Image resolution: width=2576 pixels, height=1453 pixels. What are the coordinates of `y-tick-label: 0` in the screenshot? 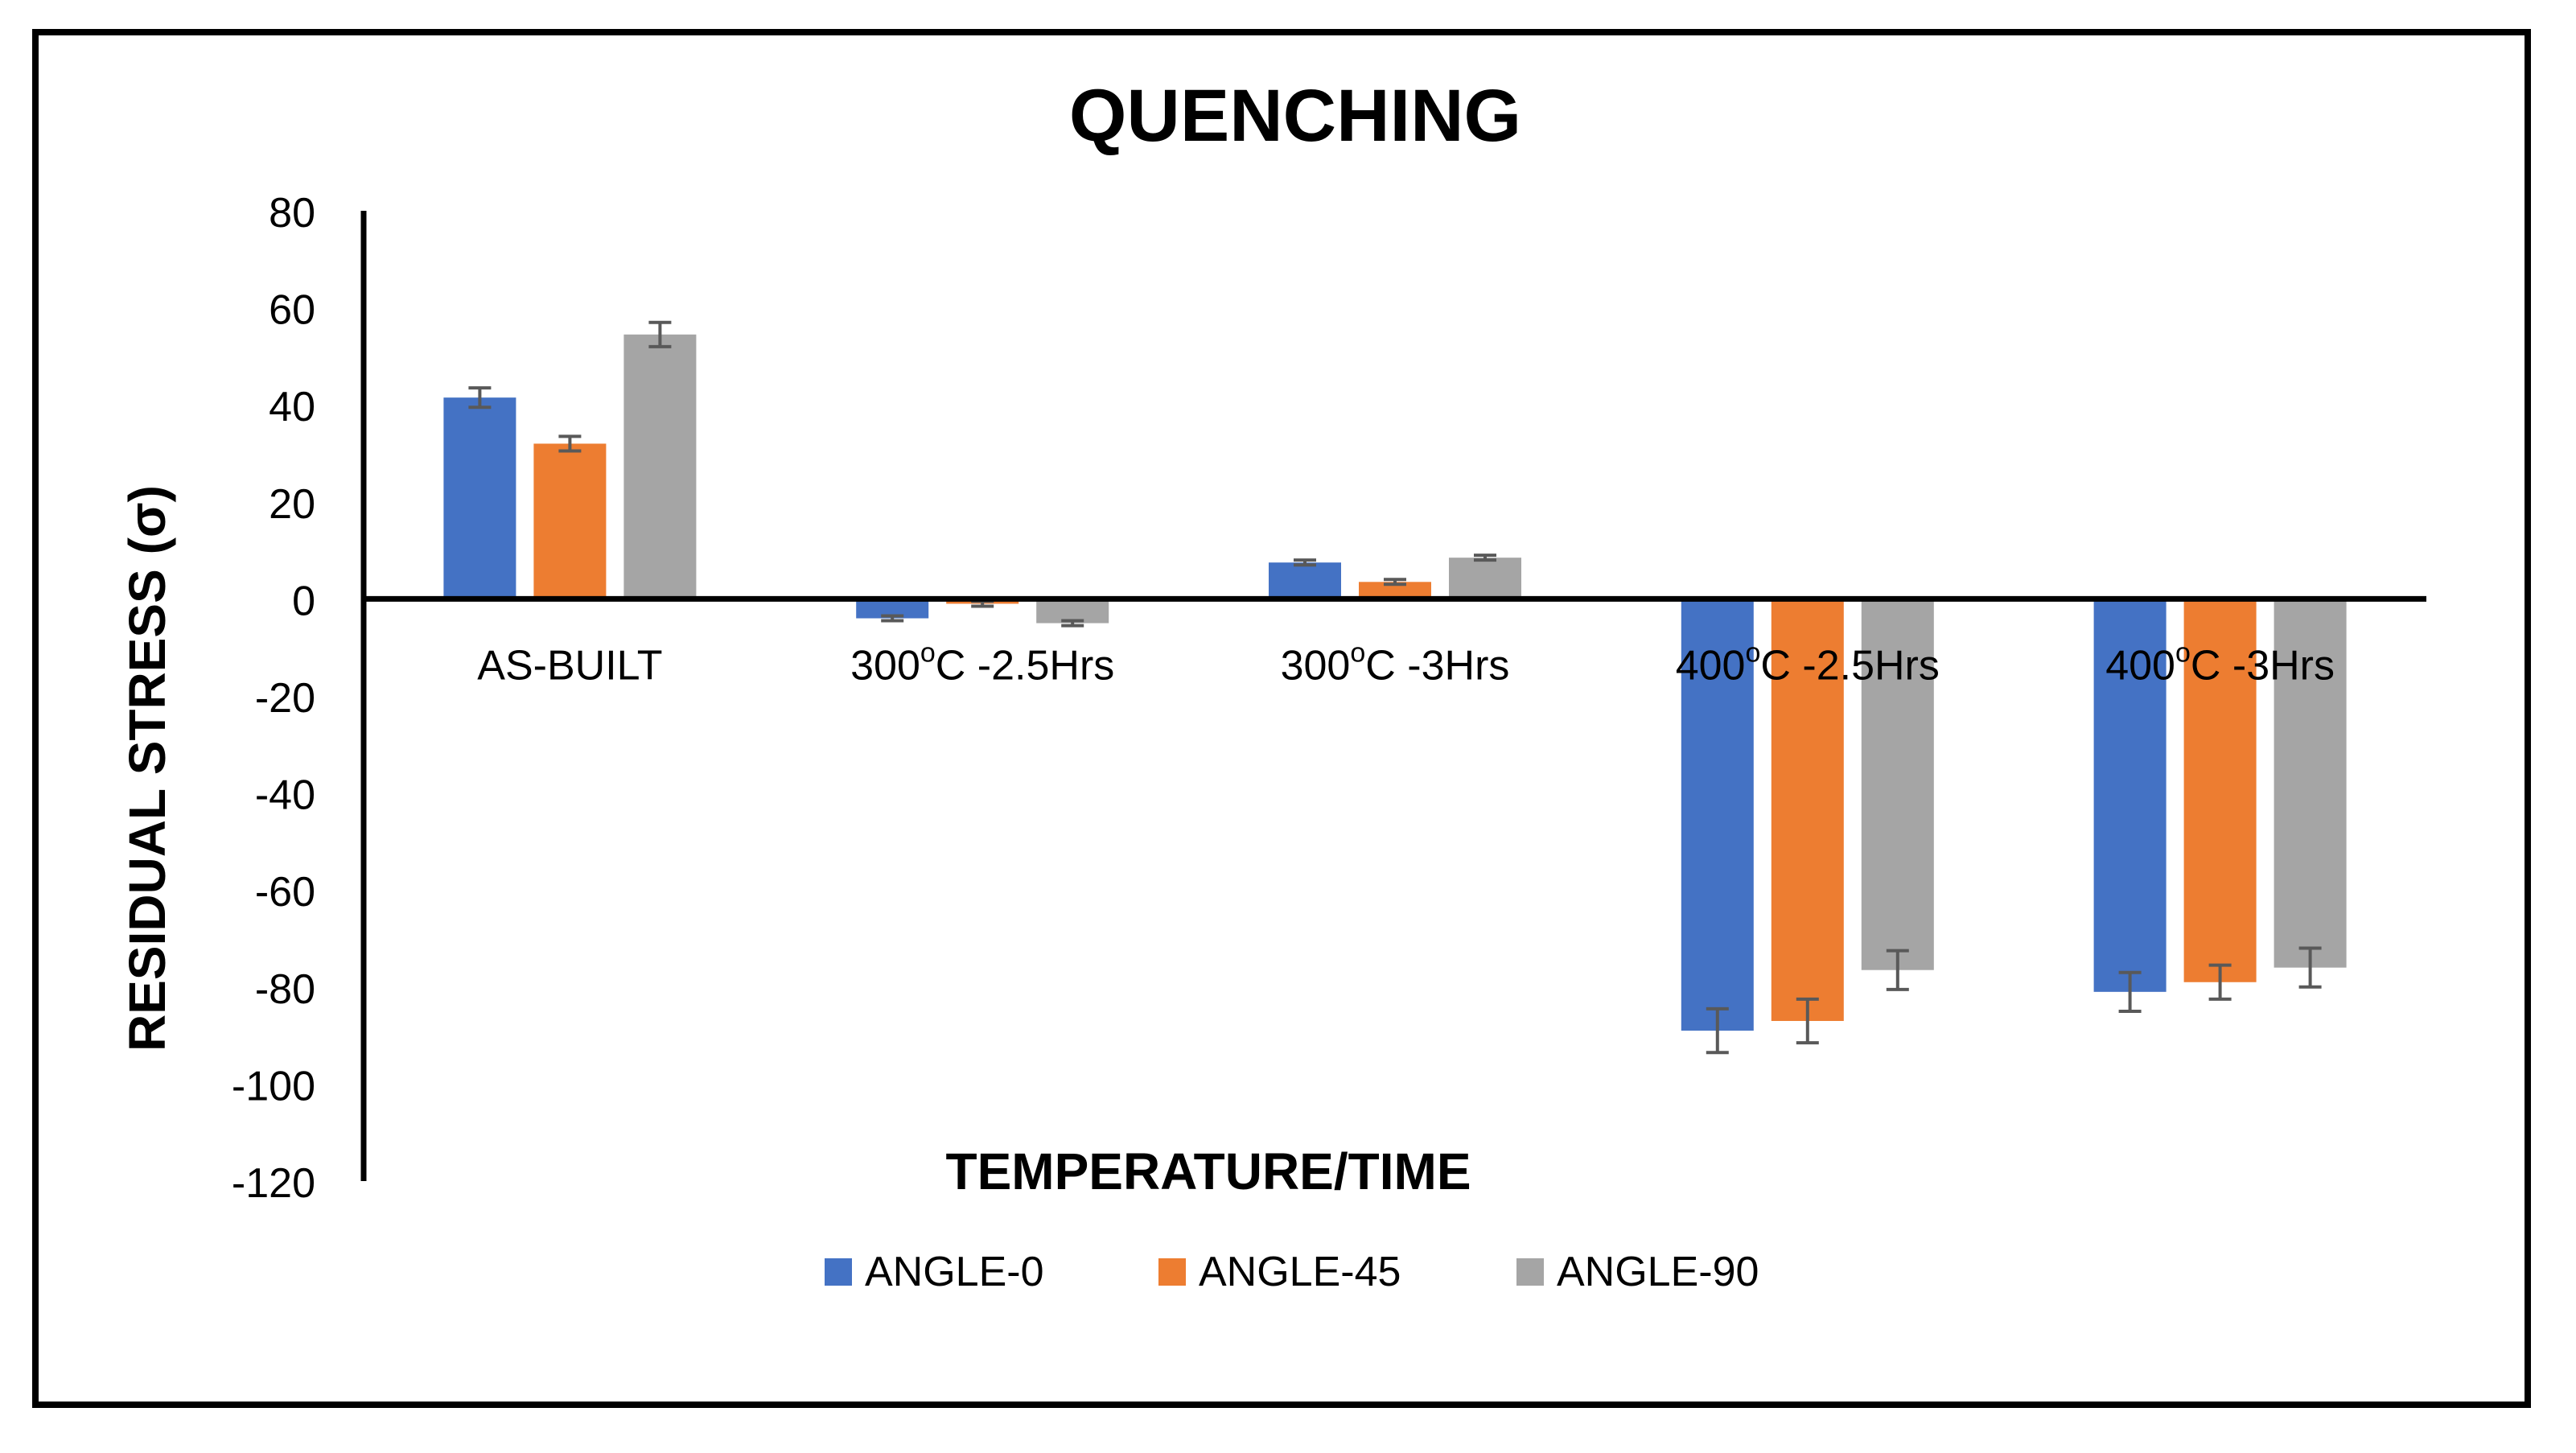 It's located at (303, 601).